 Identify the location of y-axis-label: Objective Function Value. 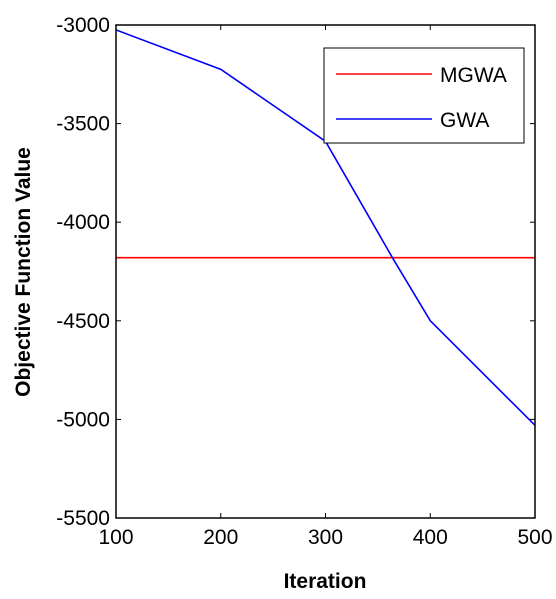
(23, 272).